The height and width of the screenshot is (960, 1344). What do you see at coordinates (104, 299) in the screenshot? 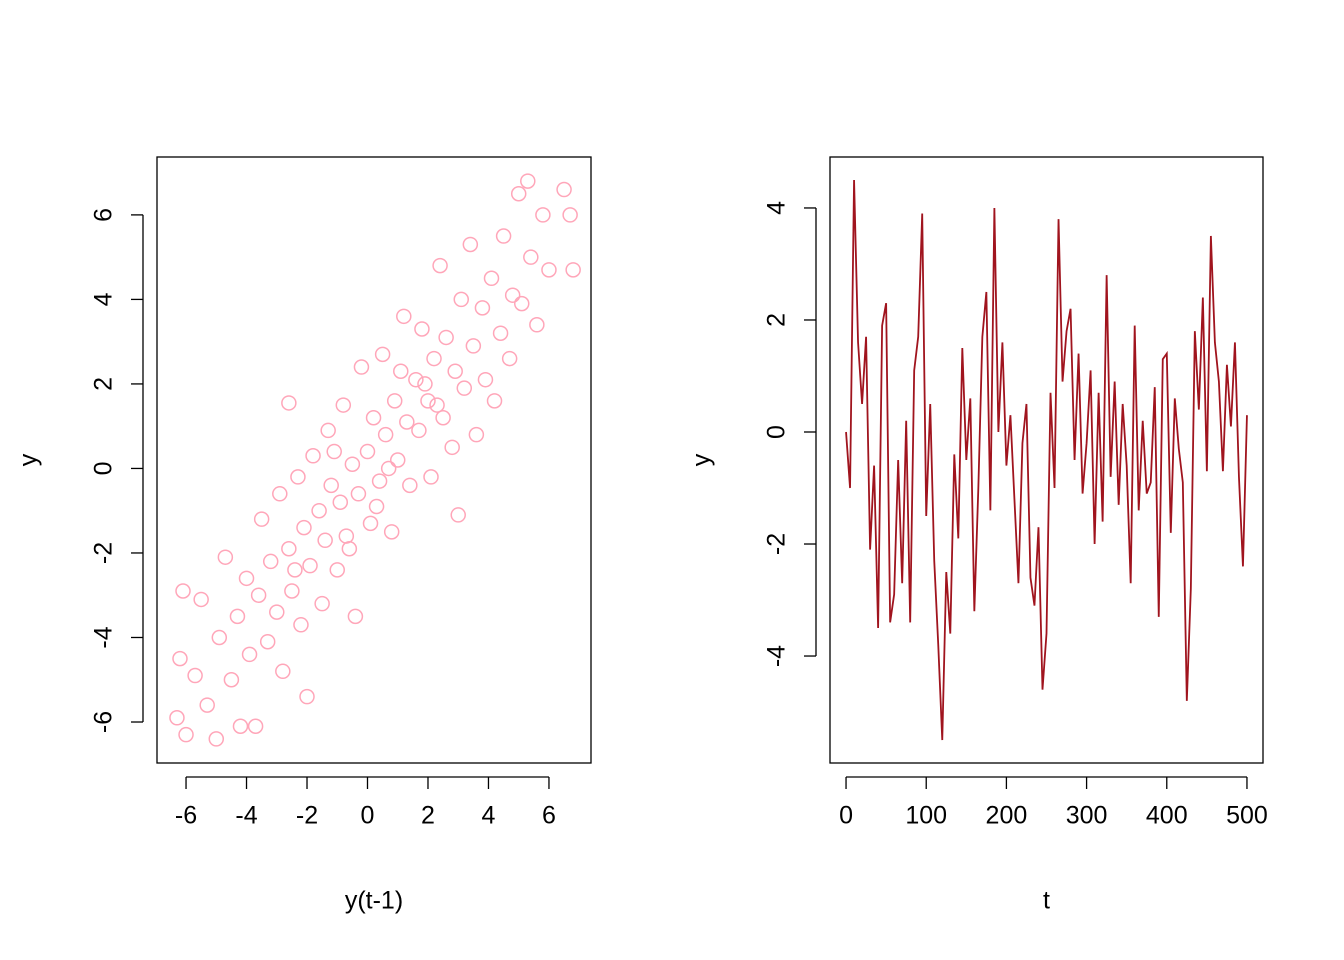
I see `y-tick-label: 4` at bounding box center [104, 299].